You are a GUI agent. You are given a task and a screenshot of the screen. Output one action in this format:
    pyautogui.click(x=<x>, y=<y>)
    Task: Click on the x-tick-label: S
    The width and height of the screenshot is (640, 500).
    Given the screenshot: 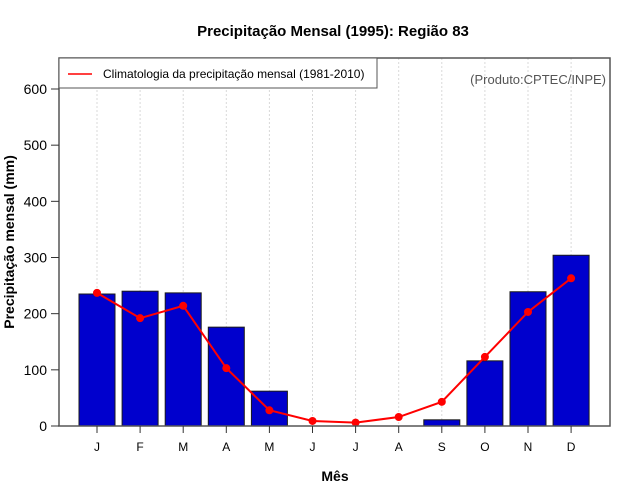 What is the action you would take?
    pyautogui.click(x=442, y=447)
    